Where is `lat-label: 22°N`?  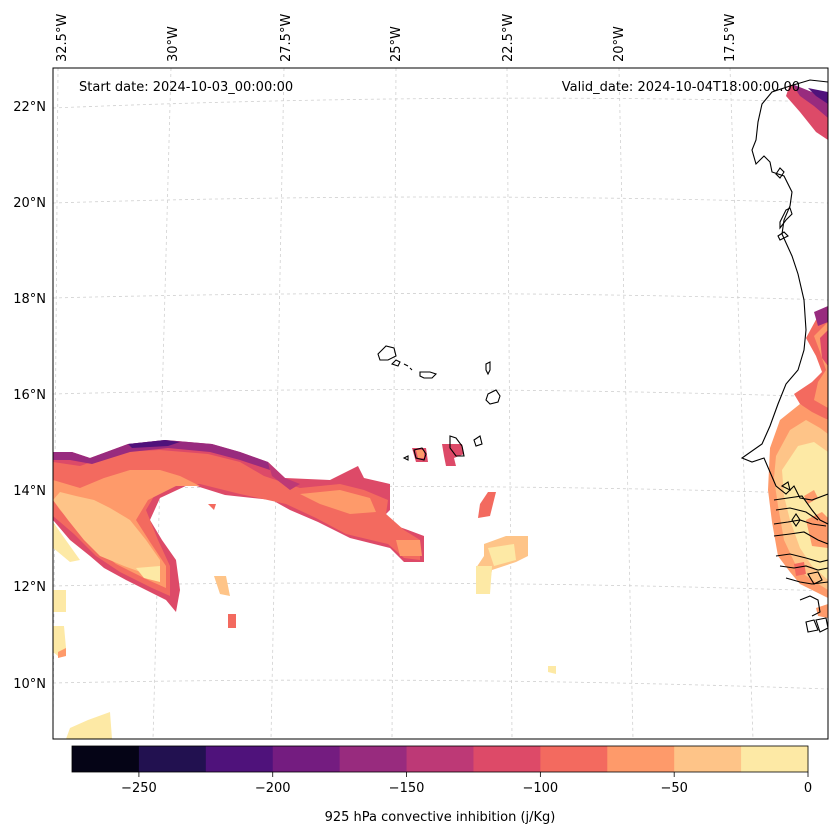
lat-label: 22°N is located at coordinates (29, 107).